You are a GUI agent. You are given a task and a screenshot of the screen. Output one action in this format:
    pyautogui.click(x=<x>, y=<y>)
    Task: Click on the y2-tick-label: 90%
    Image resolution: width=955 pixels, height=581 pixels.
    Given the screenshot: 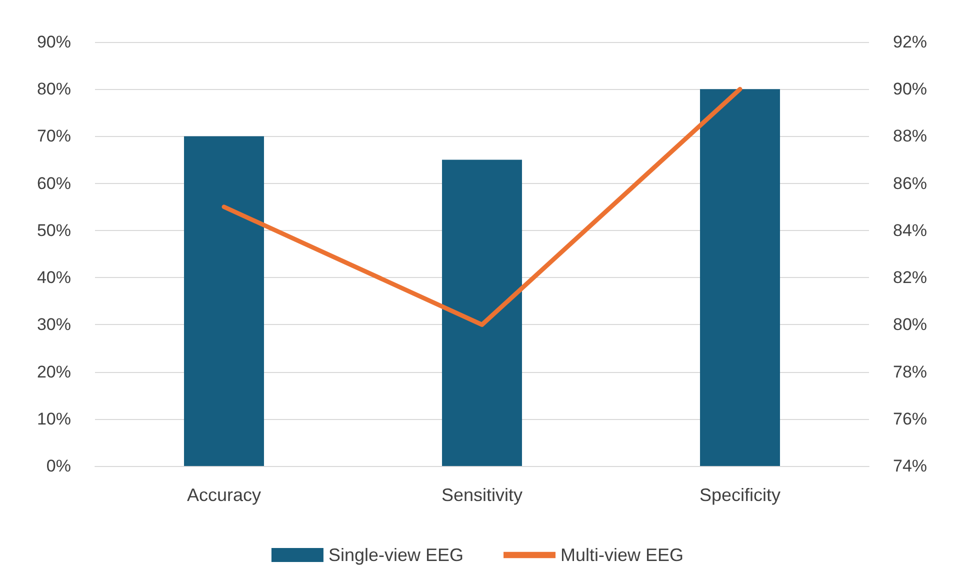 What is the action you would take?
    pyautogui.click(x=910, y=89)
    